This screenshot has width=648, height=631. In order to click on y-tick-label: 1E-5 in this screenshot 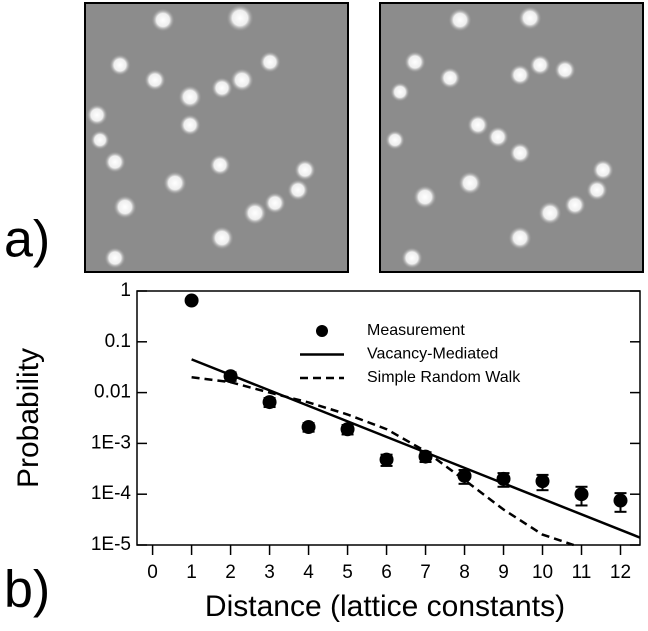, I will do `click(111, 544)`.